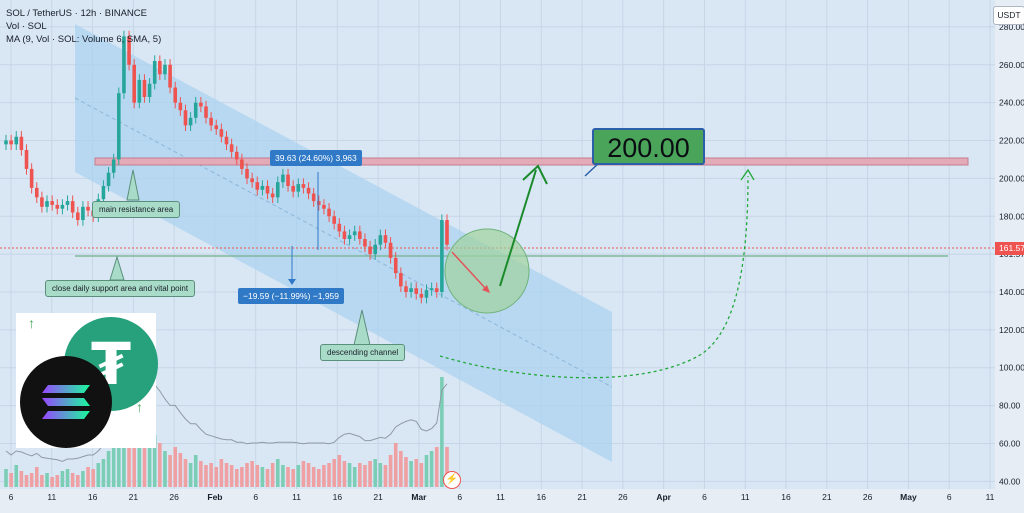 The width and height of the screenshot is (1024, 513). I want to click on channel-callout: descending channel, so click(363, 352).